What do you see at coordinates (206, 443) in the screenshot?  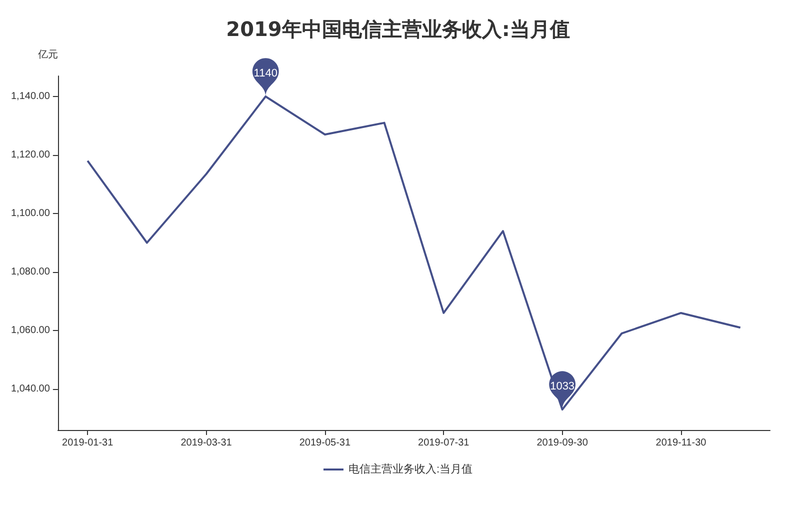 I see `x-tick-label: 2019-03-31` at bounding box center [206, 443].